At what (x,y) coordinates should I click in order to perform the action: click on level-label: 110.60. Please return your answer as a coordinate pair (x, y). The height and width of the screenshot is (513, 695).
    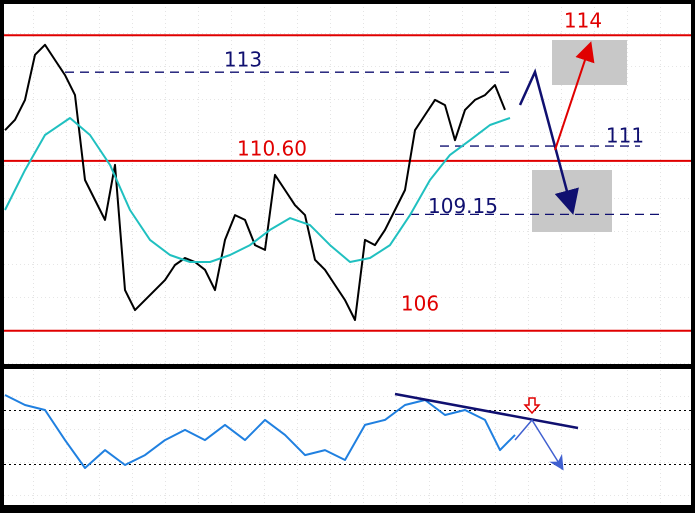
    Looking at the image, I should click on (272, 148).